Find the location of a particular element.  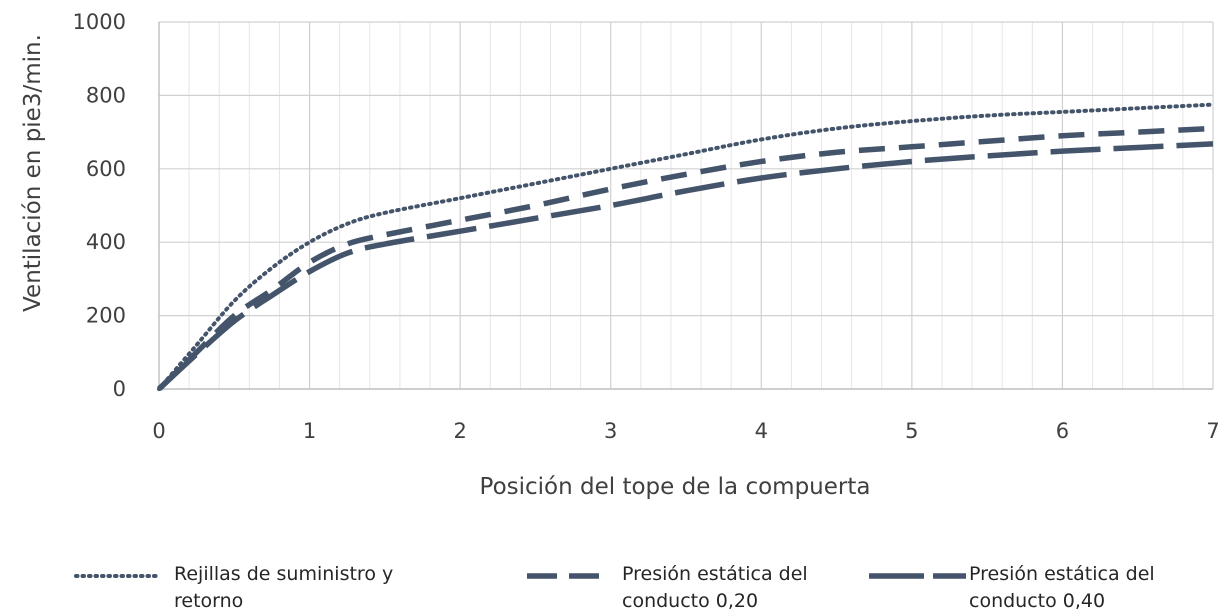

y-axis-title: Ventilación en pie3/min. is located at coordinates (33, 173).